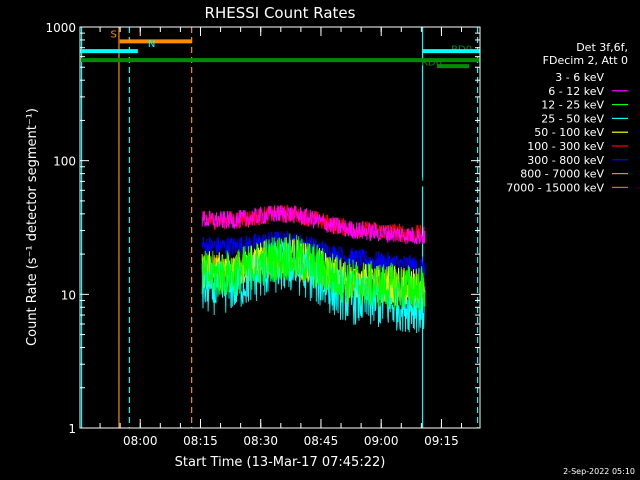 The height and width of the screenshot is (480, 640). I want to click on y-tick-label-3: 1000, so click(60, 28).